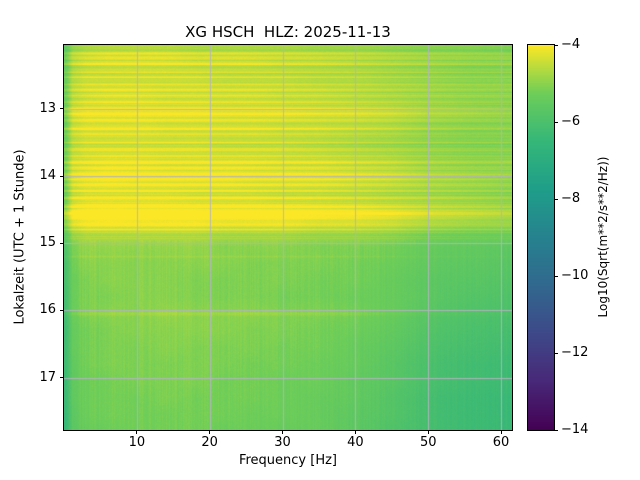 The width and height of the screenshot is (640, 480). What do you see at coordinates (47, 108) in the screenshot?
I see `y-tick-label: 13` at bounding box center [47, 108].